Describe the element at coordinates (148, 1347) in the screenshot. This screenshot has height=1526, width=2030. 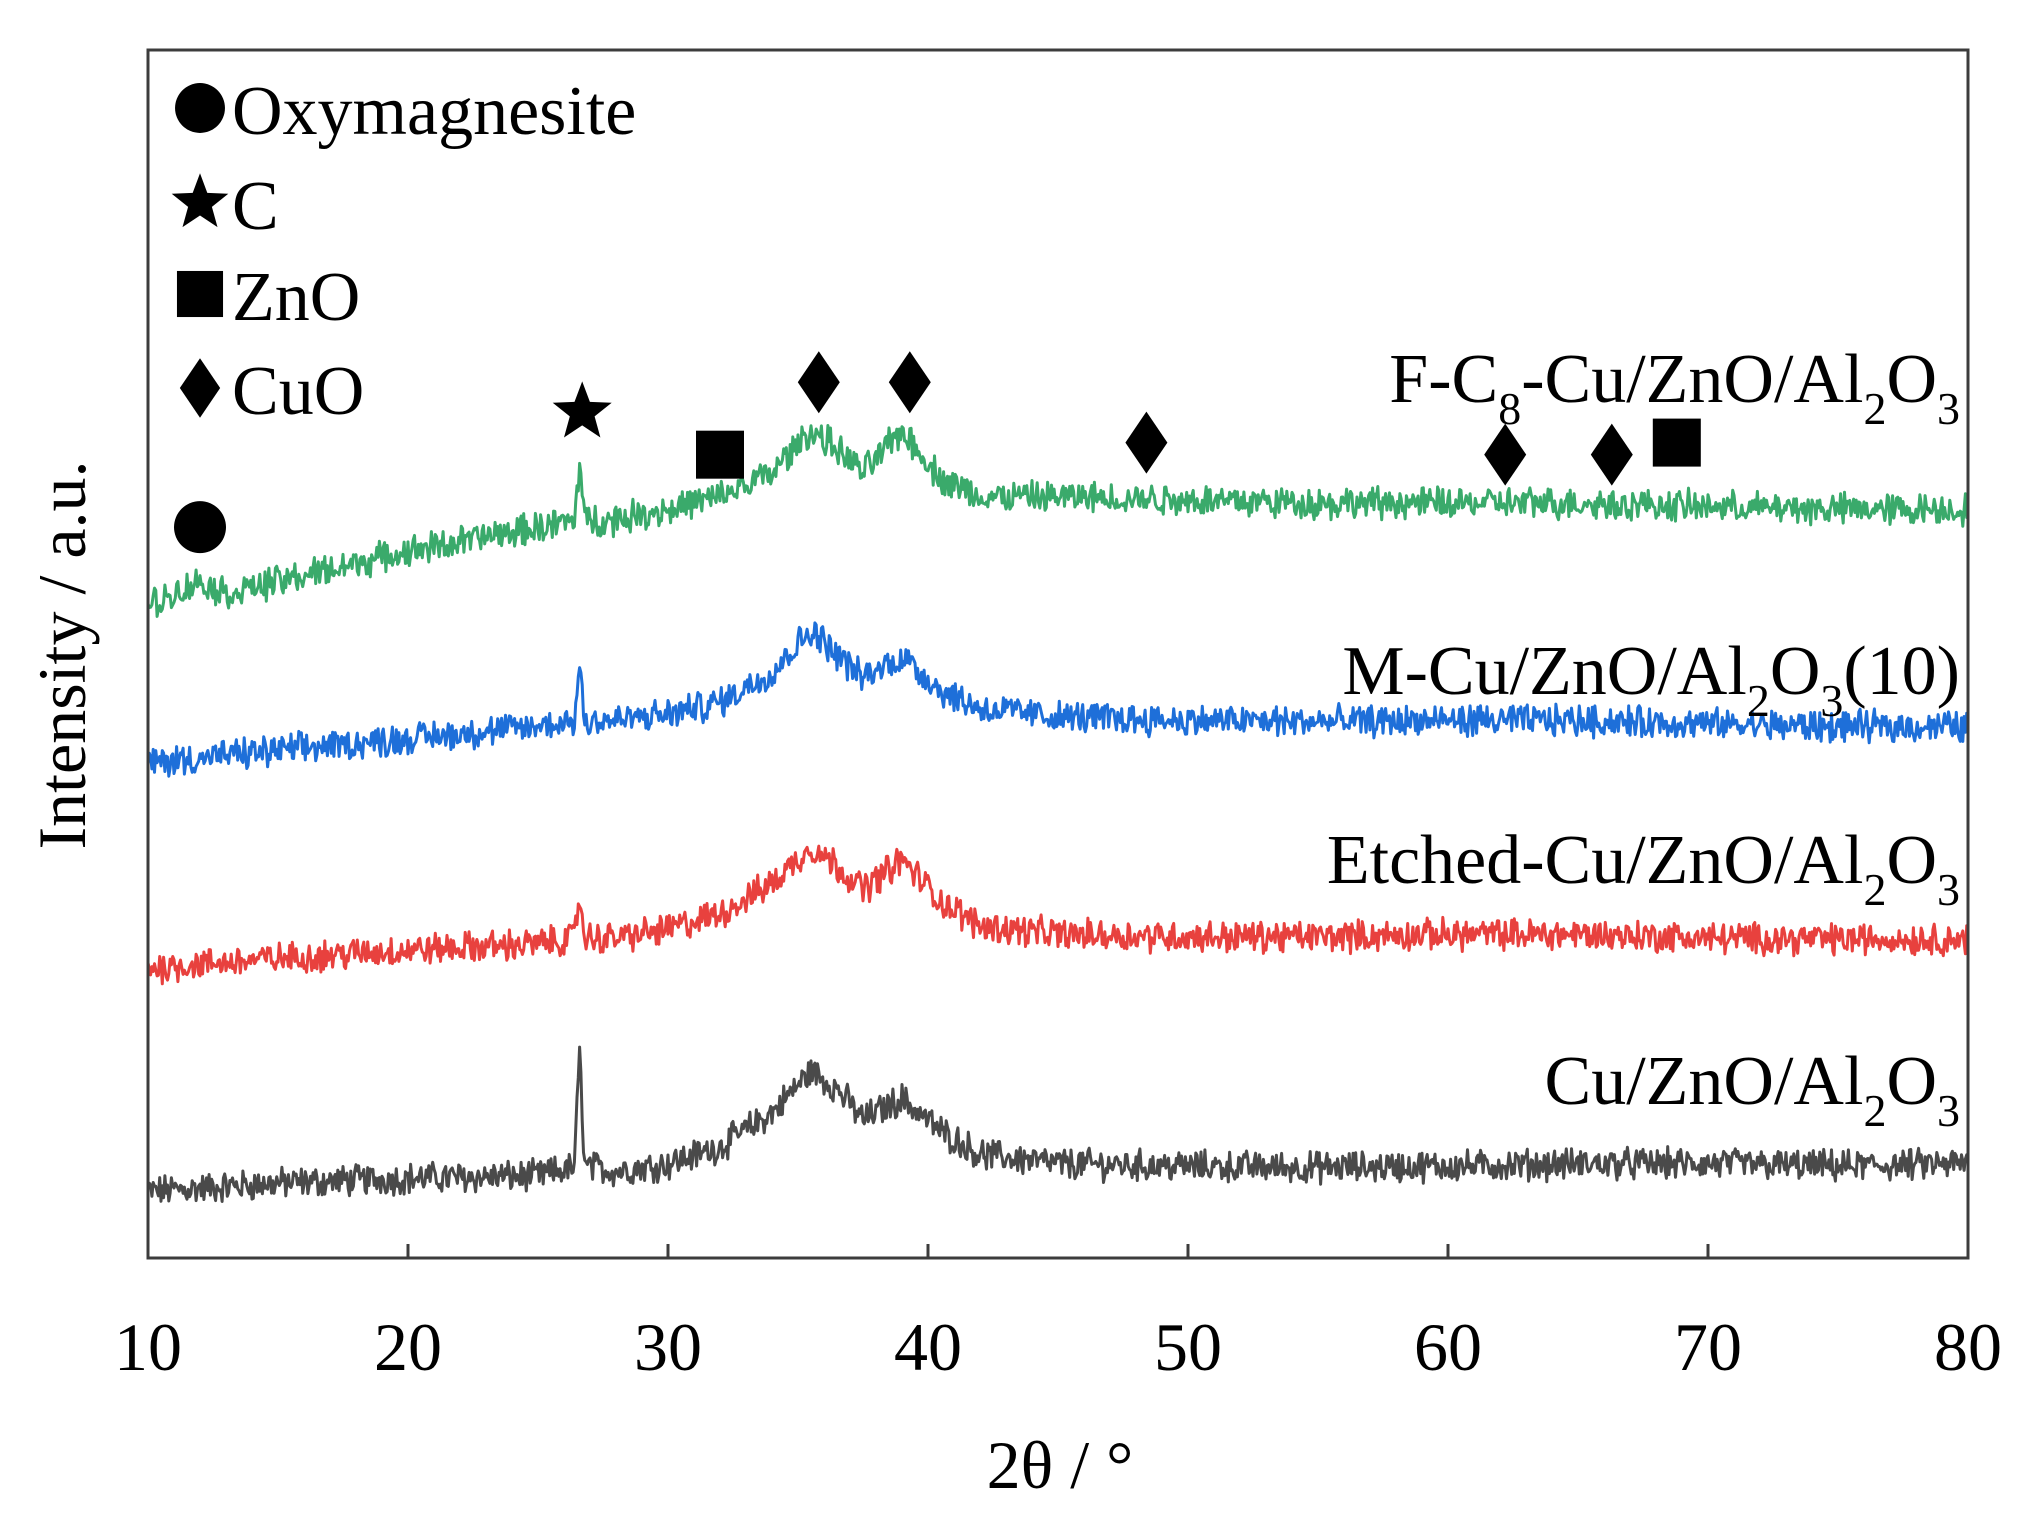
I see `x-tick-label: 10` at that location.